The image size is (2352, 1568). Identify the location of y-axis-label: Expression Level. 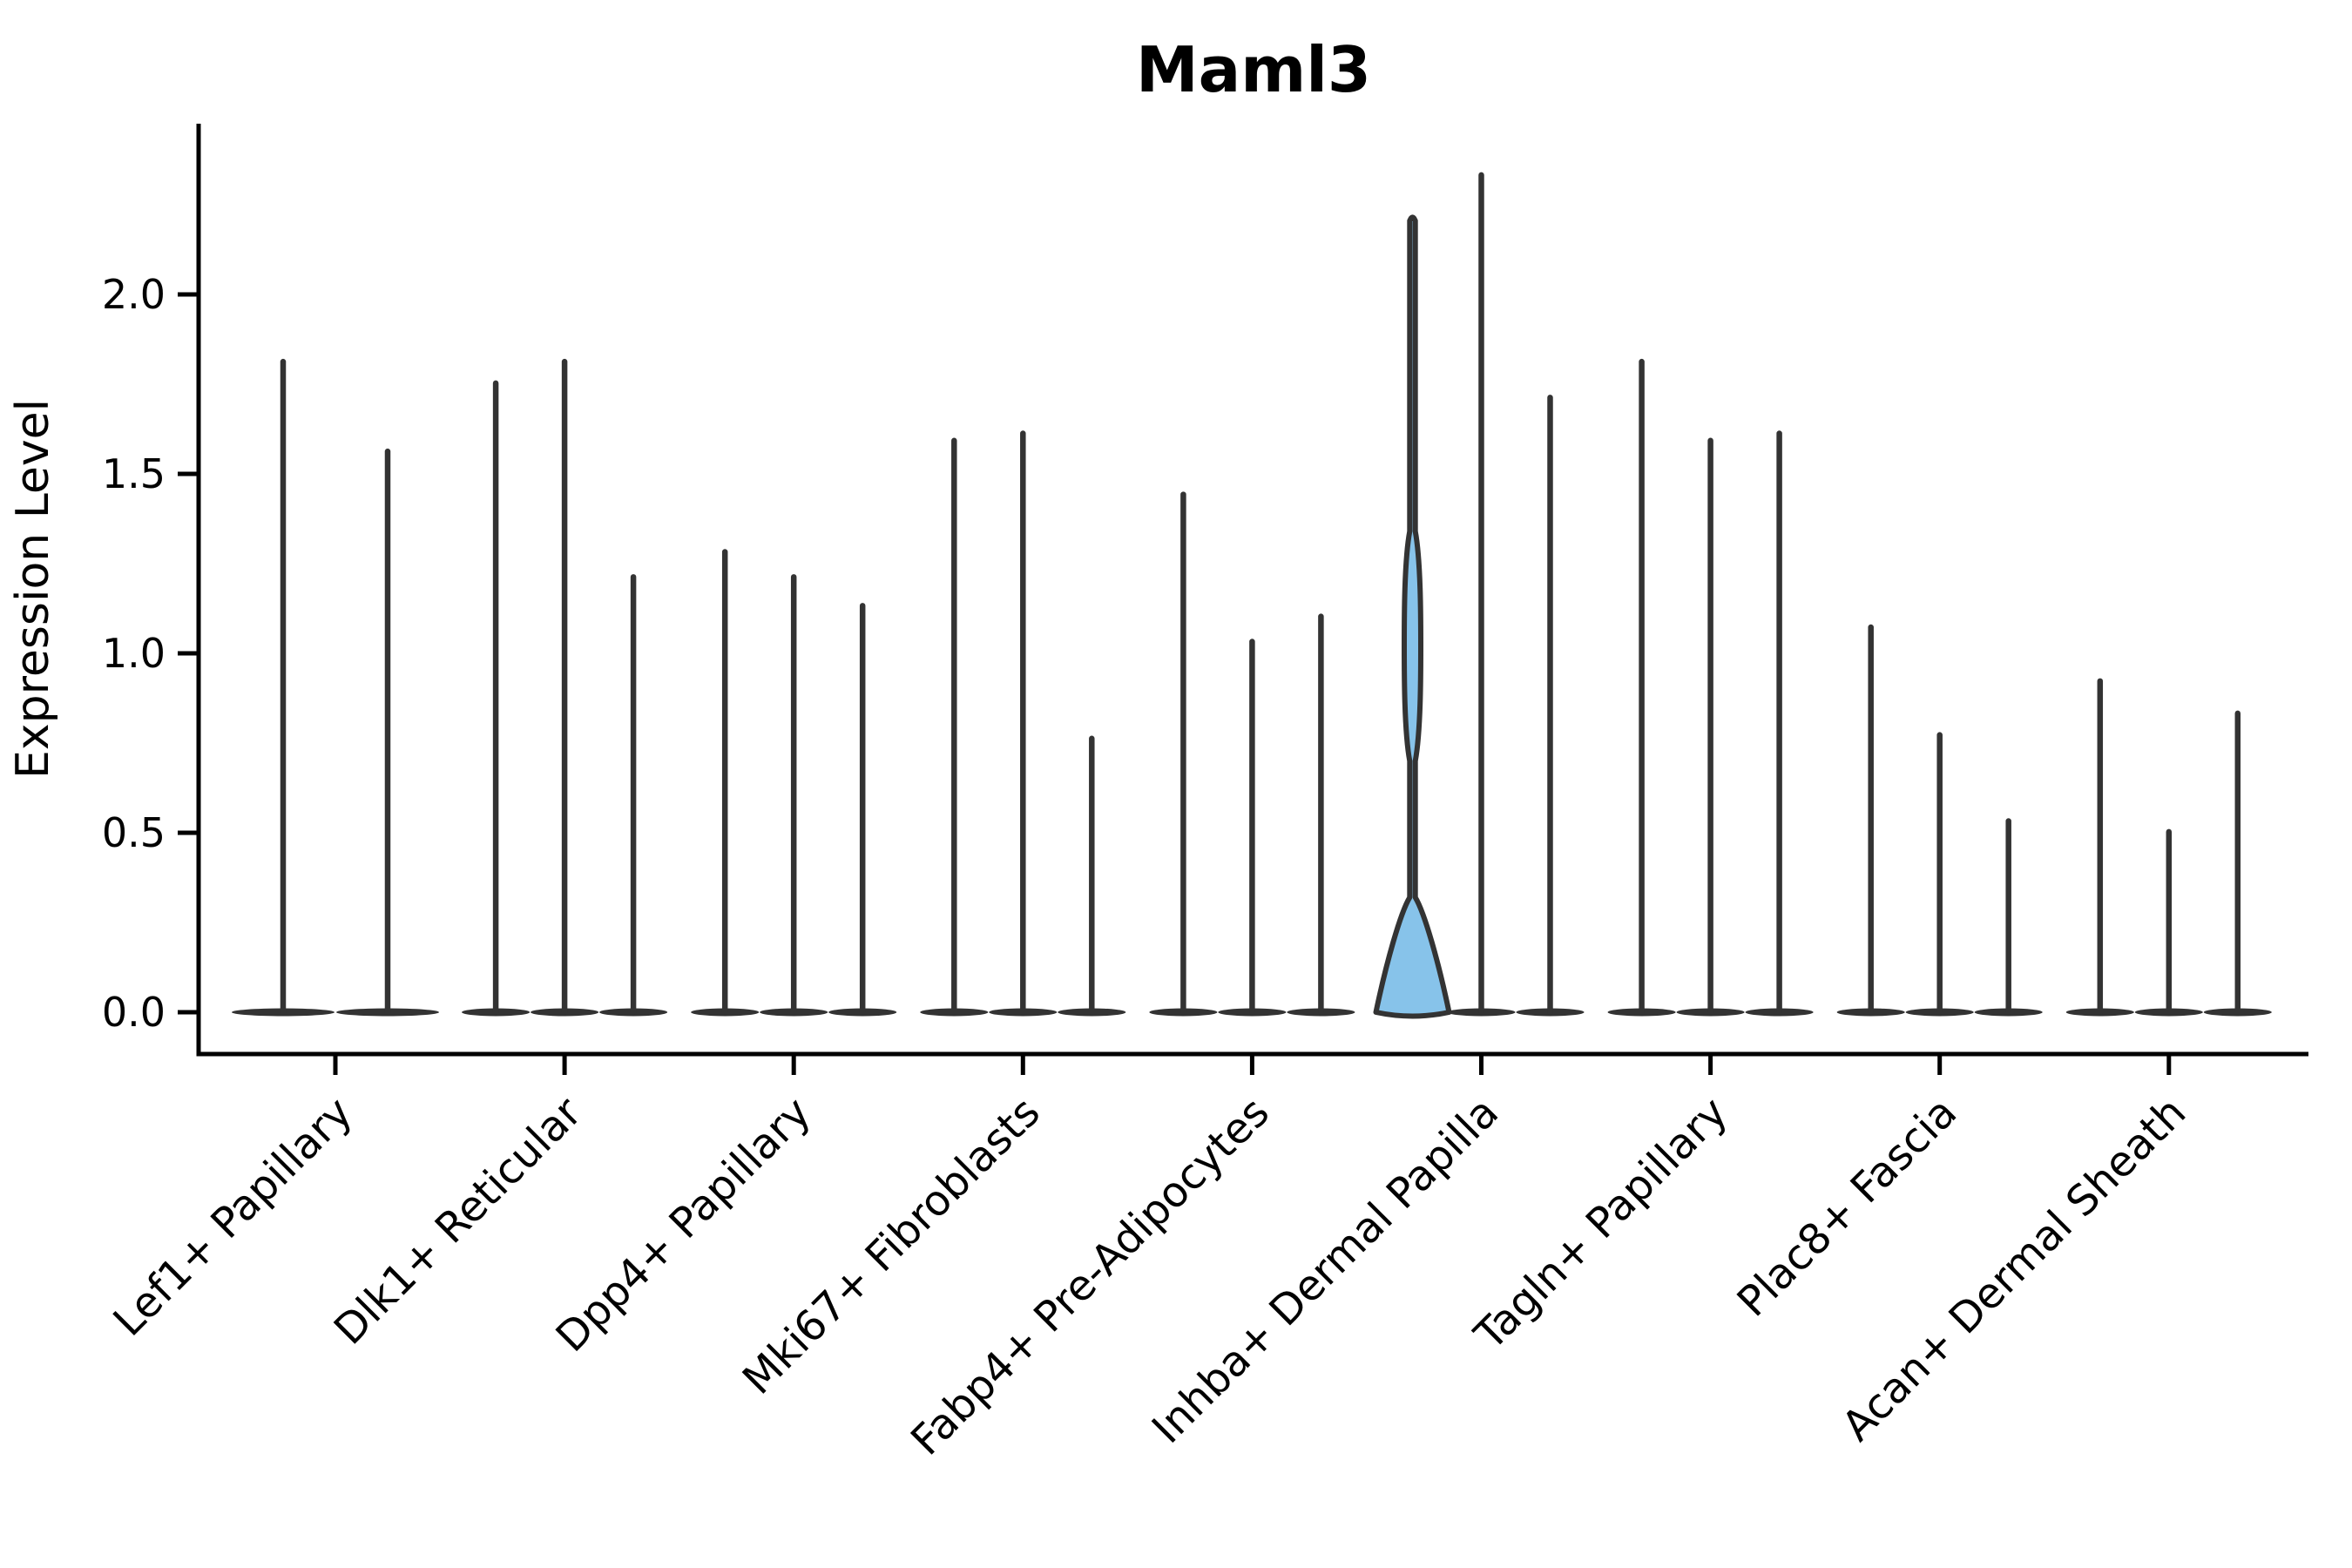
(33, 589).